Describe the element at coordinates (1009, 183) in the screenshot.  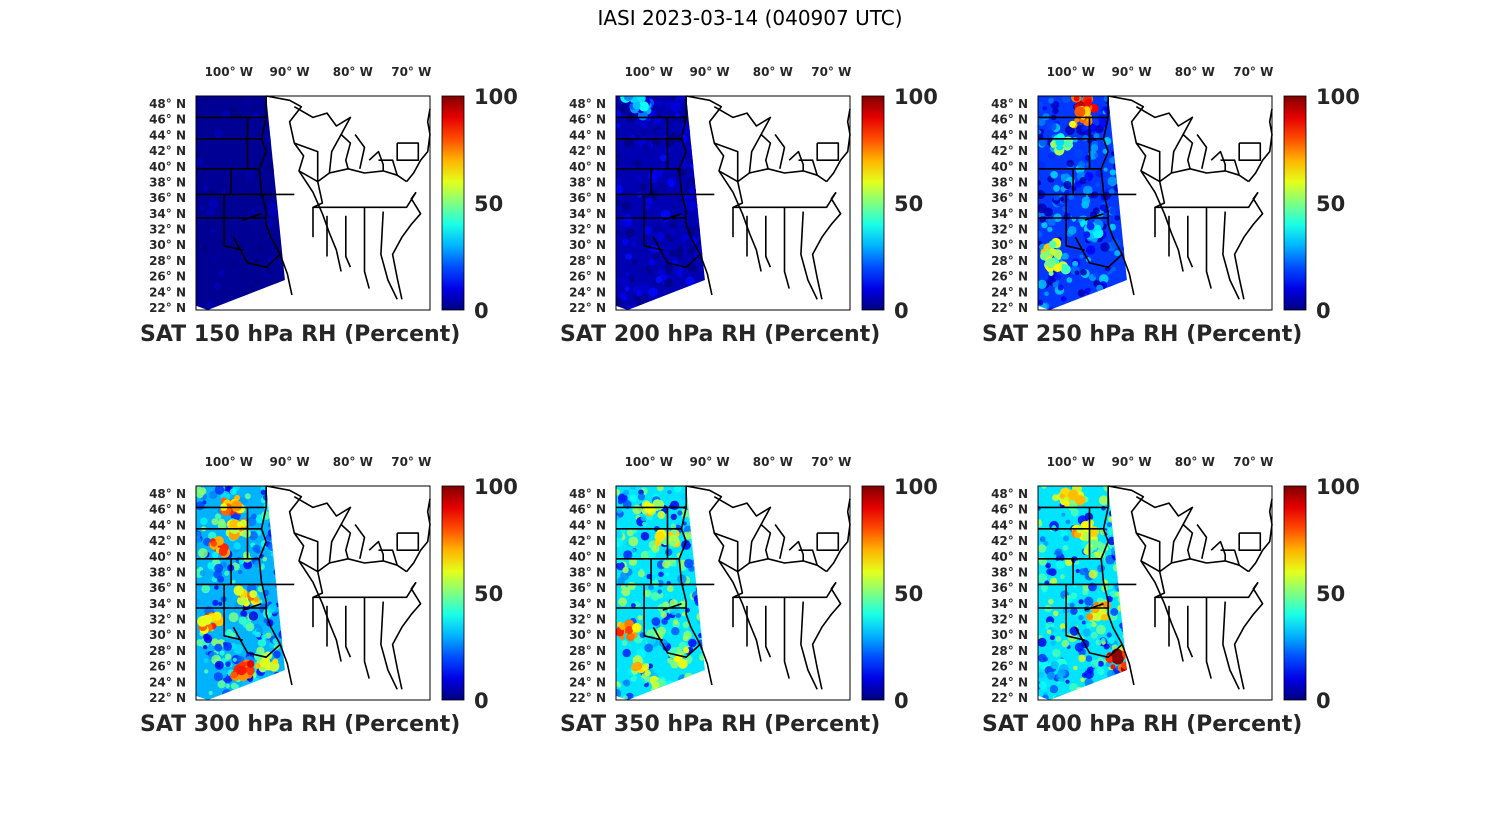
I see `lat-tick-label: 38° N` at that location.